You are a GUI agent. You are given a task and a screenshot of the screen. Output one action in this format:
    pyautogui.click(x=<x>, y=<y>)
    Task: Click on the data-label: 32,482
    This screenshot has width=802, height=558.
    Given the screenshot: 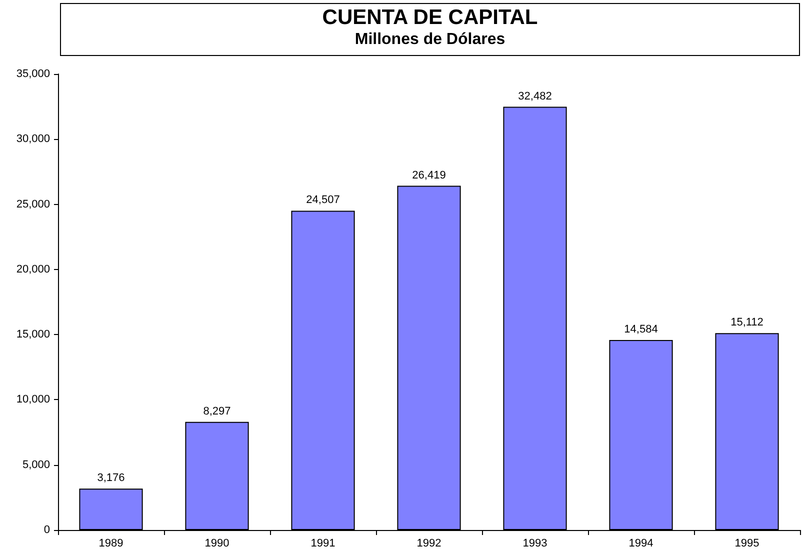 What is the action you would take?
    pyautogui.click(x=535, y=96)
    